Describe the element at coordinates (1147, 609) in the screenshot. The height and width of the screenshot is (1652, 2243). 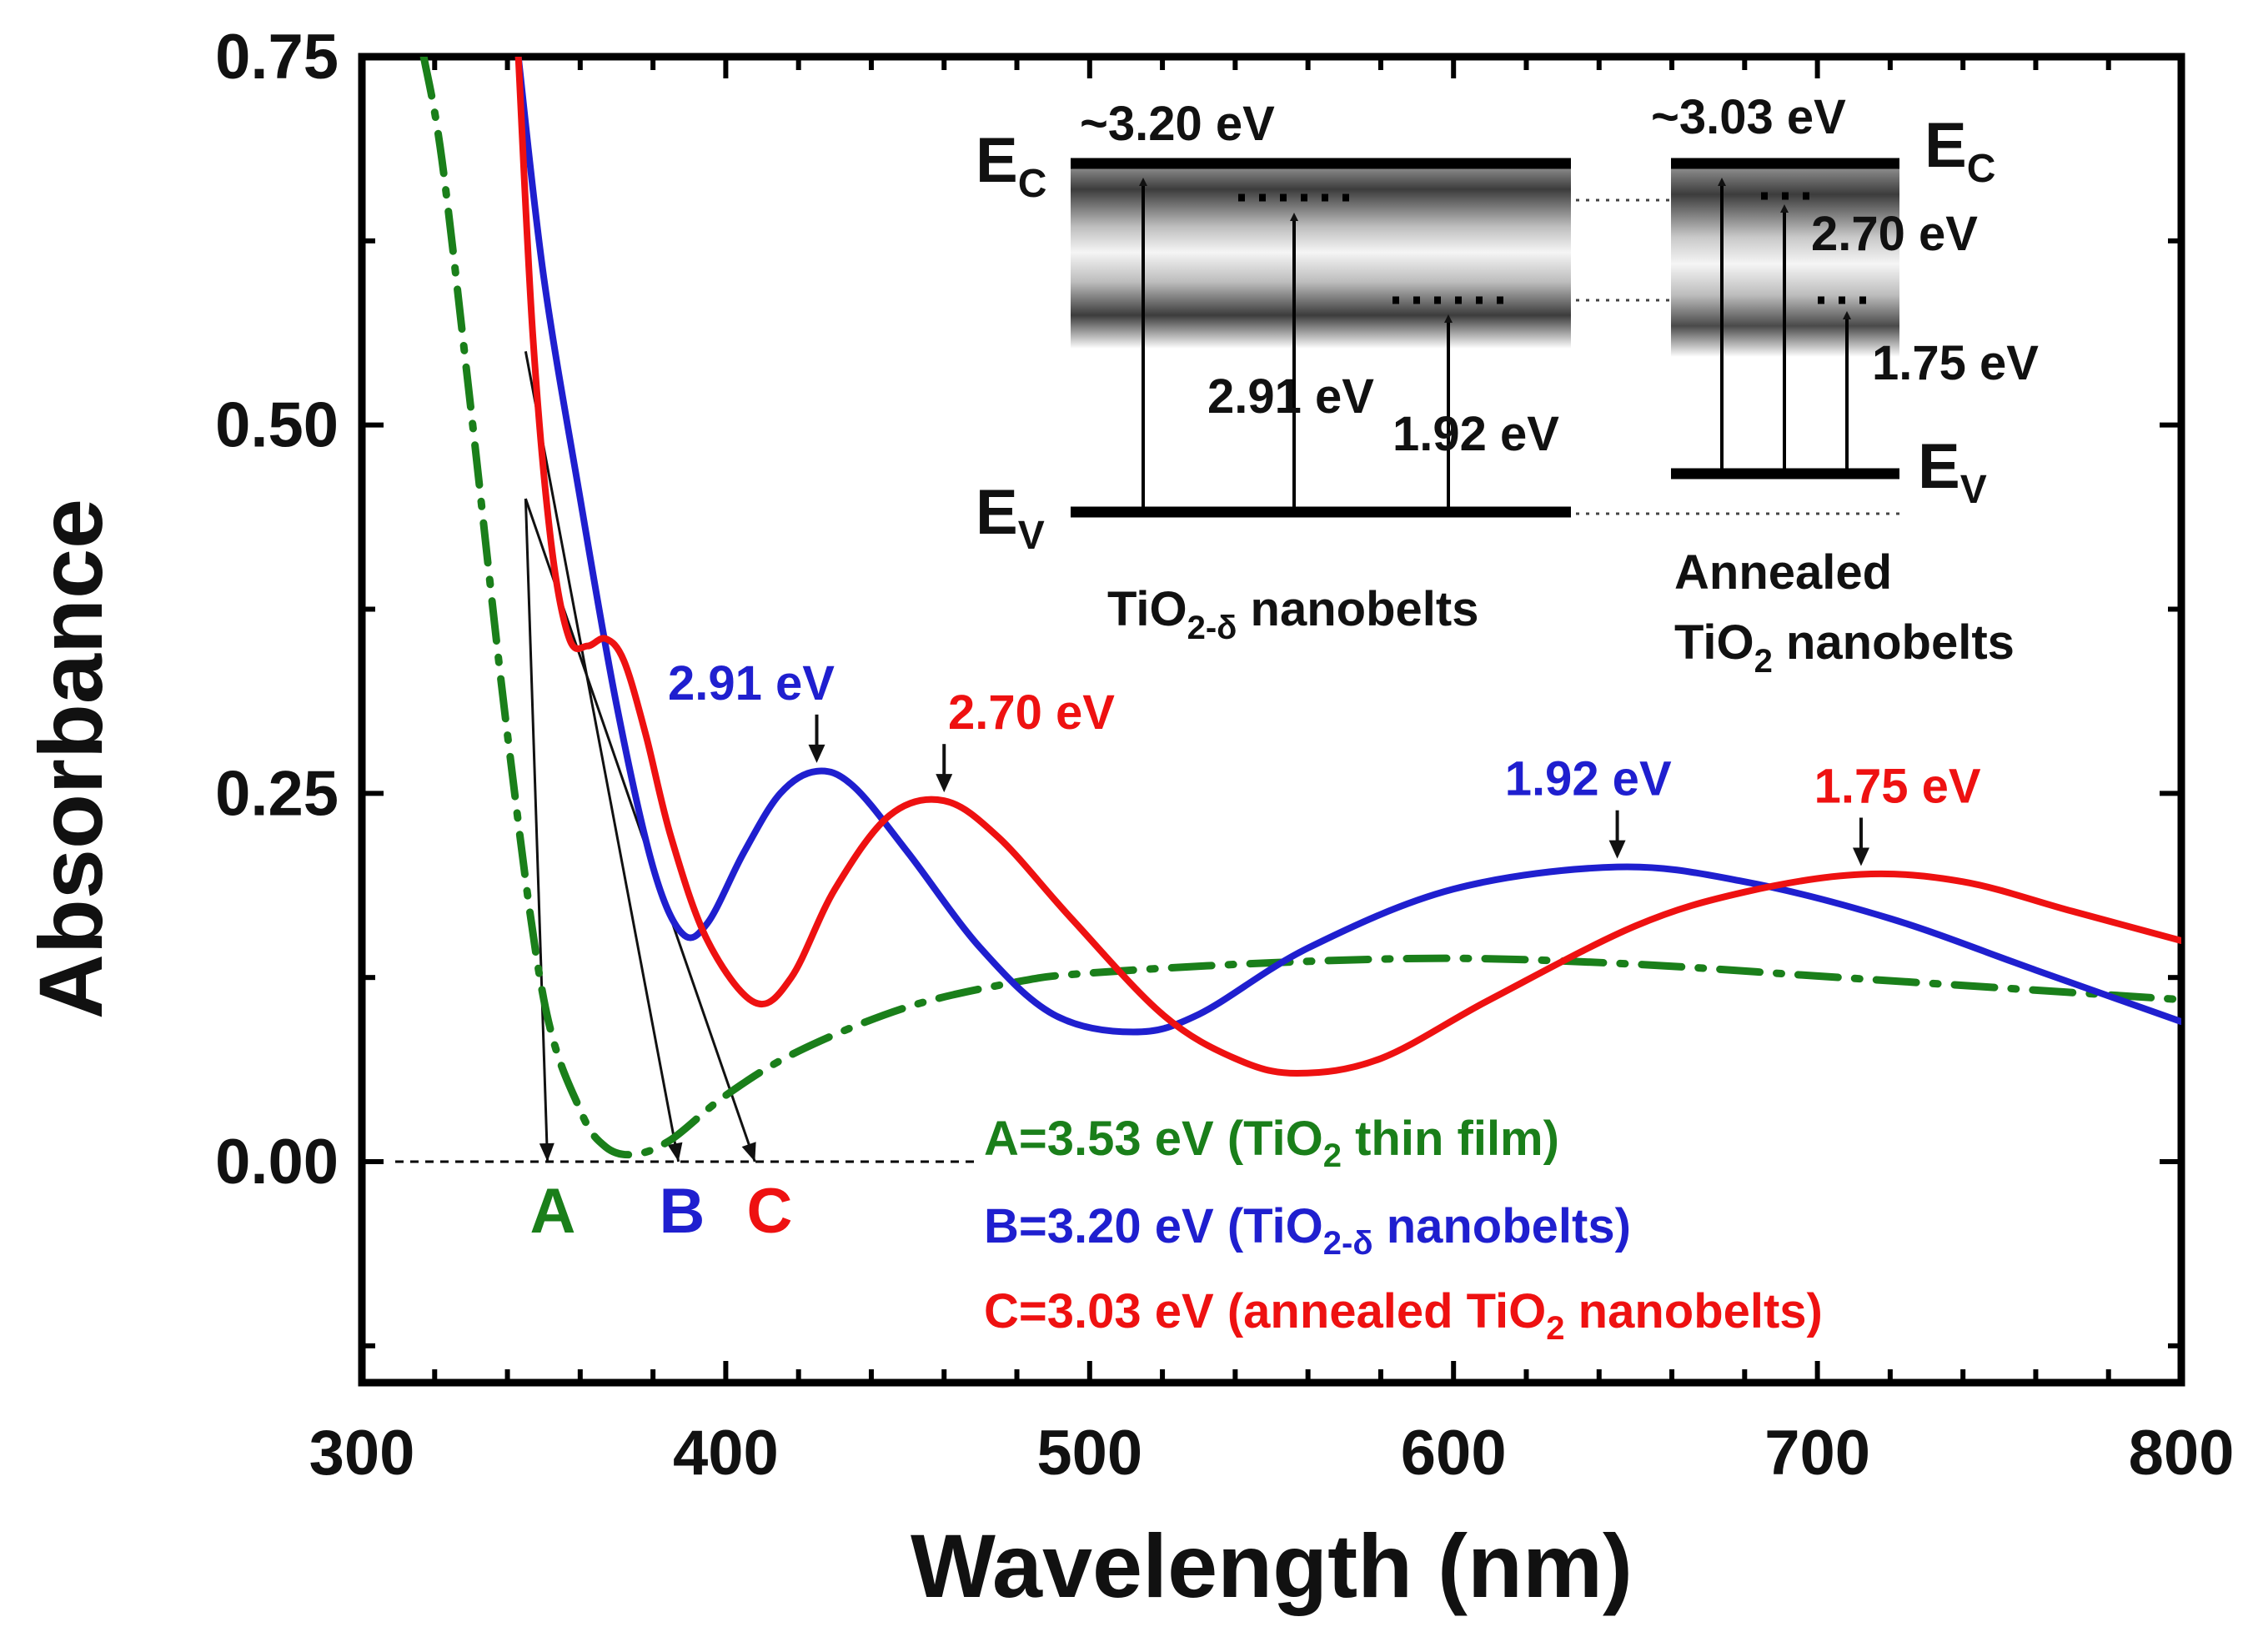
I see `left-caption-pre: TiO` at that location.